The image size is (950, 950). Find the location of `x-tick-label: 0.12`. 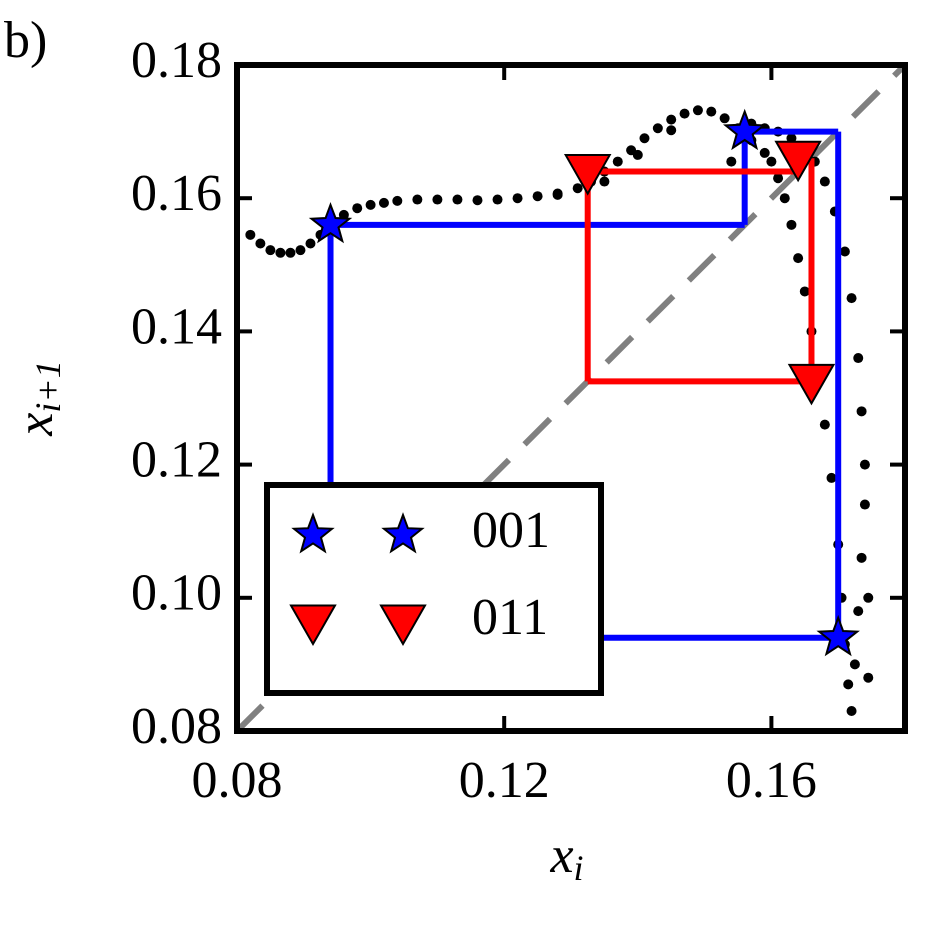

x-tick-label: 0.12 is located at coordinates (504, 780).